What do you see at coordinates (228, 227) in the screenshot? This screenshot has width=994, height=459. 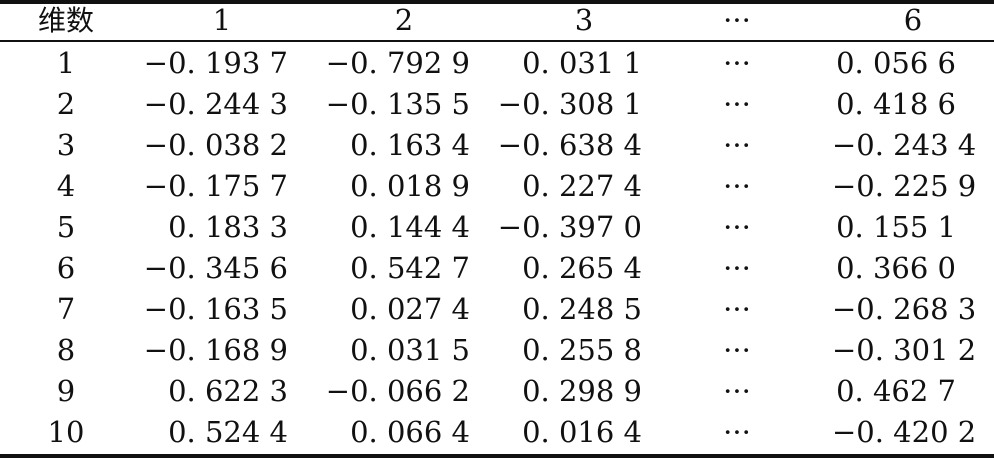 I see `cell-value: 0. 183 3` at bounding box center [228, 227].